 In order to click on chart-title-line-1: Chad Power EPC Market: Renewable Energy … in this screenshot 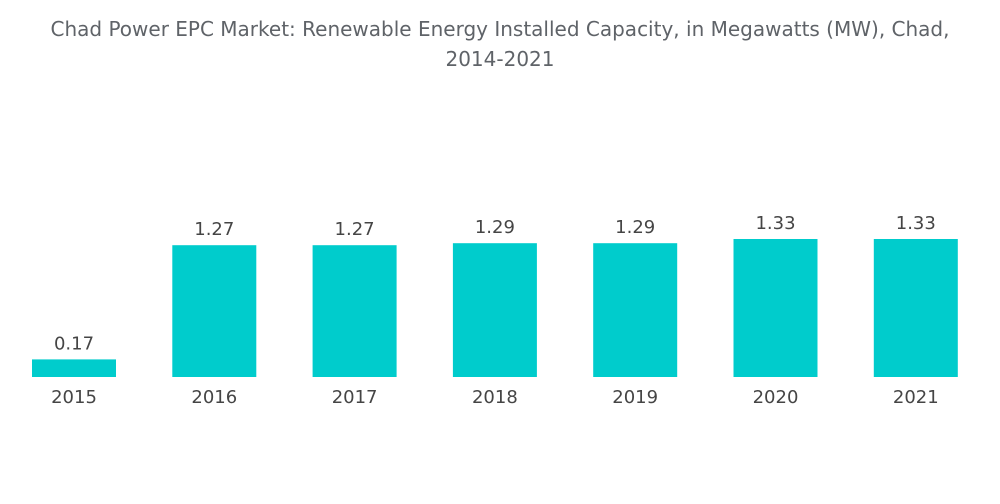, I will do `click(500, 29)`.